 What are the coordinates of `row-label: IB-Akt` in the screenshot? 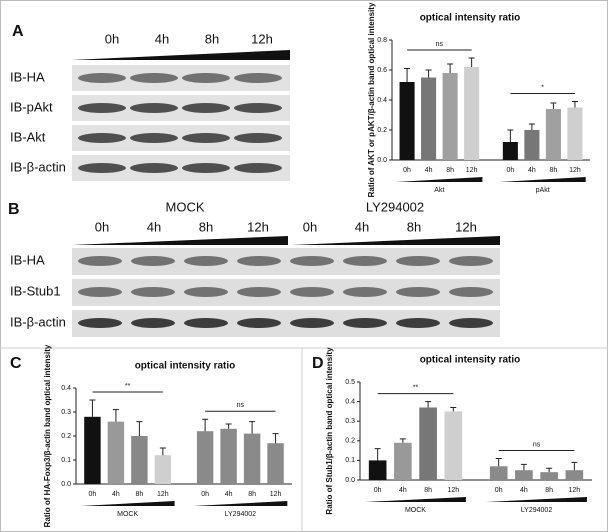 It's located at (28, 136).